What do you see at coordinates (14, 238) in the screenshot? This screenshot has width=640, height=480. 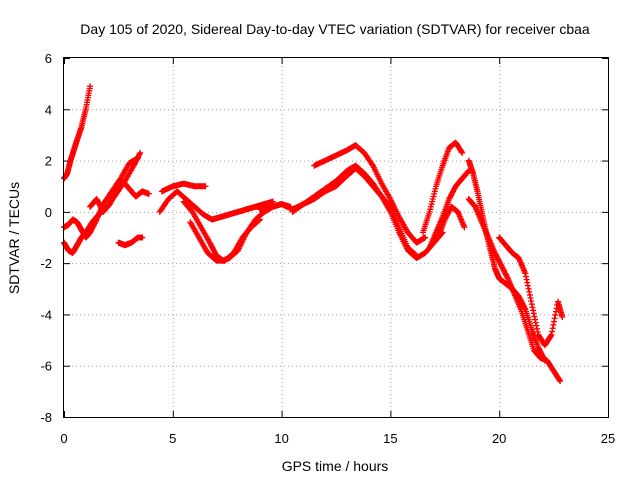 I see `y-axis-title: SDTVAR / TECUs` at bounding box center [14, 238].